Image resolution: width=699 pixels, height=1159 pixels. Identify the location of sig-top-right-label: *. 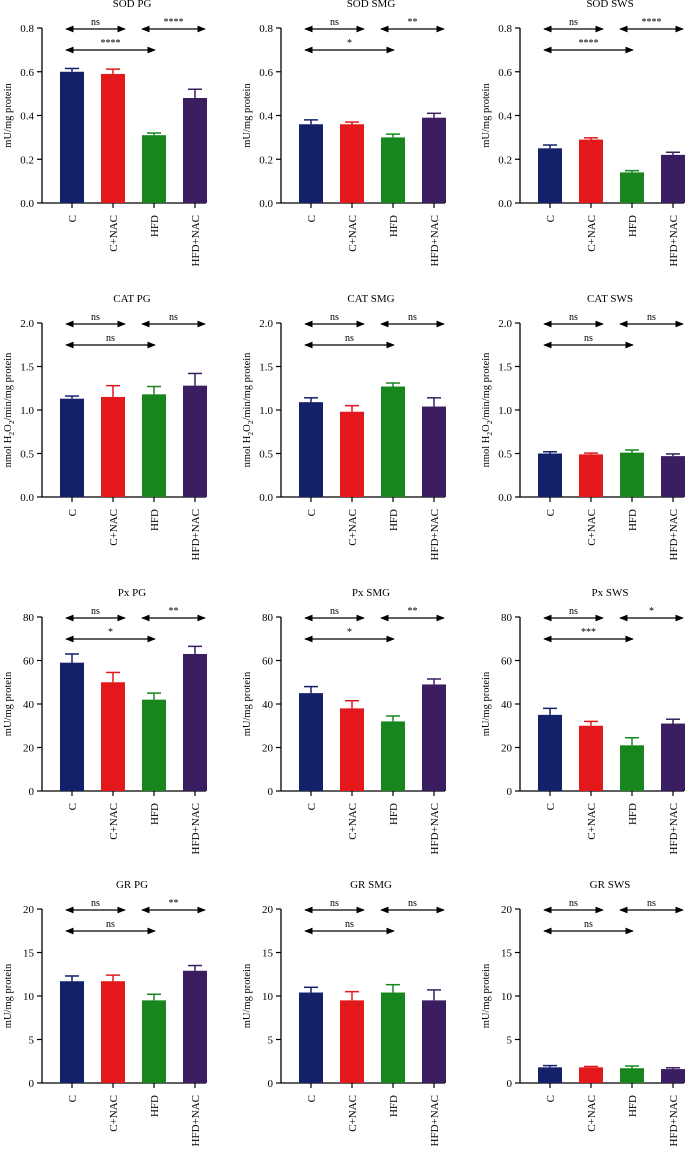
(651, 611).